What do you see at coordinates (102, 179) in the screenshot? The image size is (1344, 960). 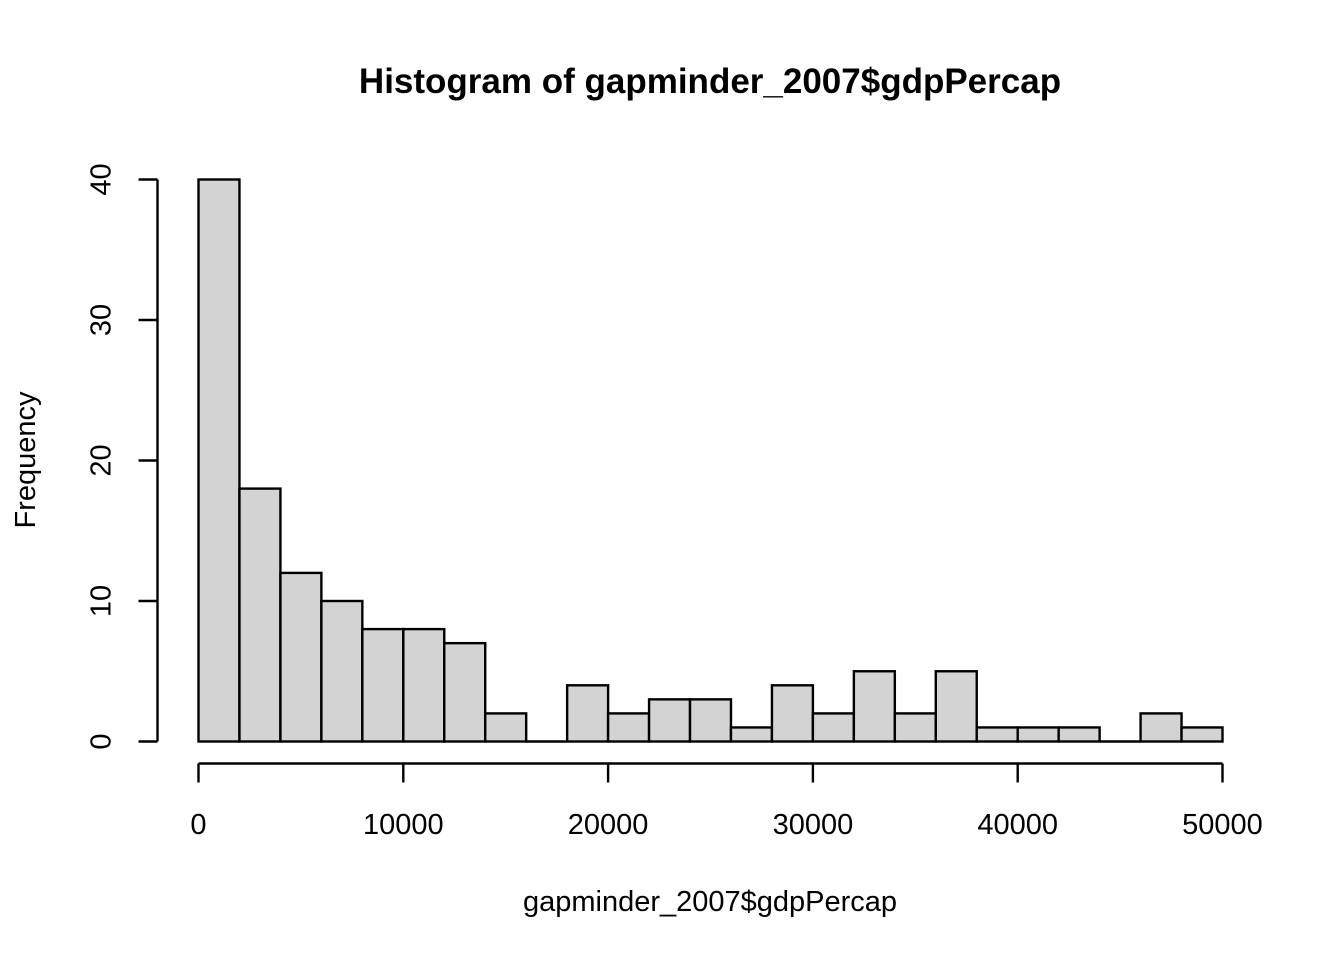 I see `y-tick-label: 40` at bounding box center [102, 179].